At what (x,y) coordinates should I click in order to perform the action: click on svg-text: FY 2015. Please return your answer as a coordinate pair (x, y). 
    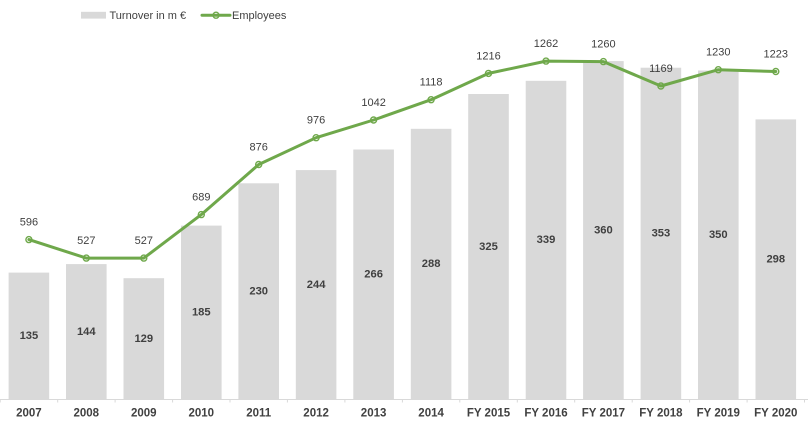
    Looking at the image, I should click on (489, 414).